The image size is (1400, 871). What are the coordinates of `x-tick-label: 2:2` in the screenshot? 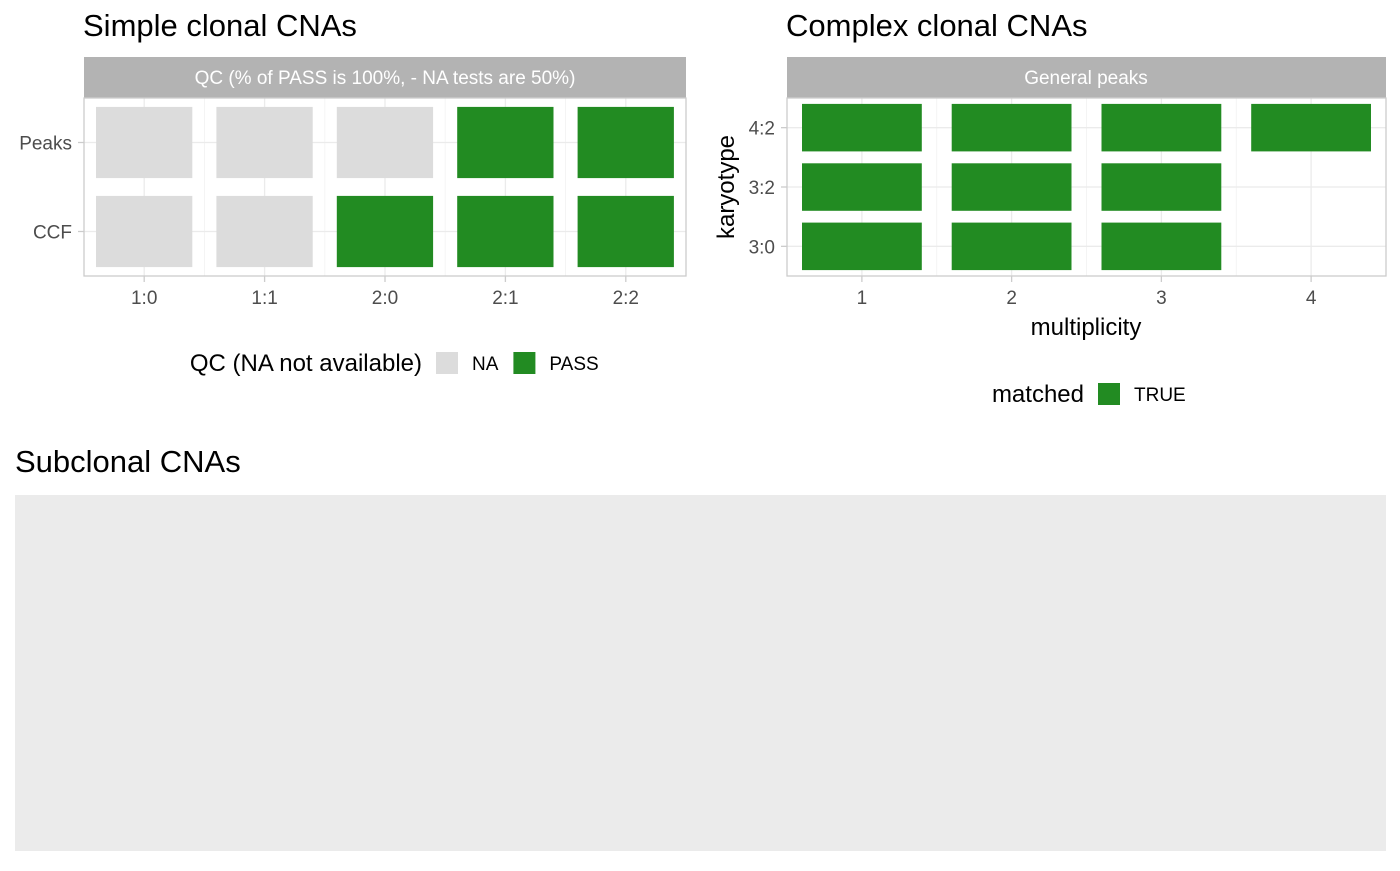 It's located at (626, 298).